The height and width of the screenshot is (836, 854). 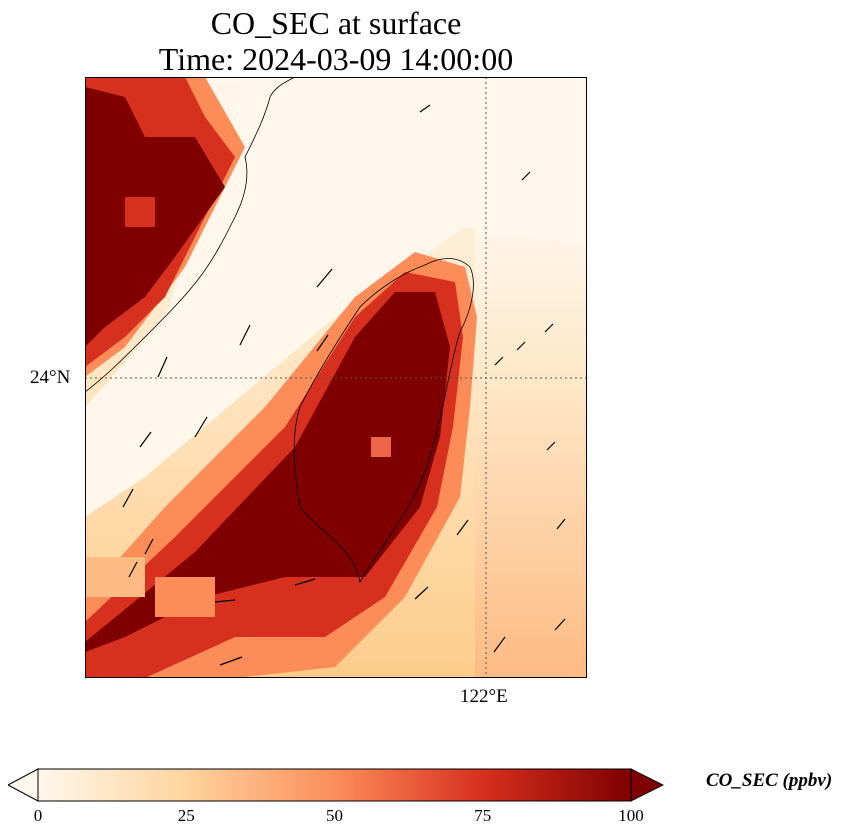 What do you see at coordinates (23, 785) in the screenshot?
I see `colorbar-min-extend` at bounding box center [23, 785].